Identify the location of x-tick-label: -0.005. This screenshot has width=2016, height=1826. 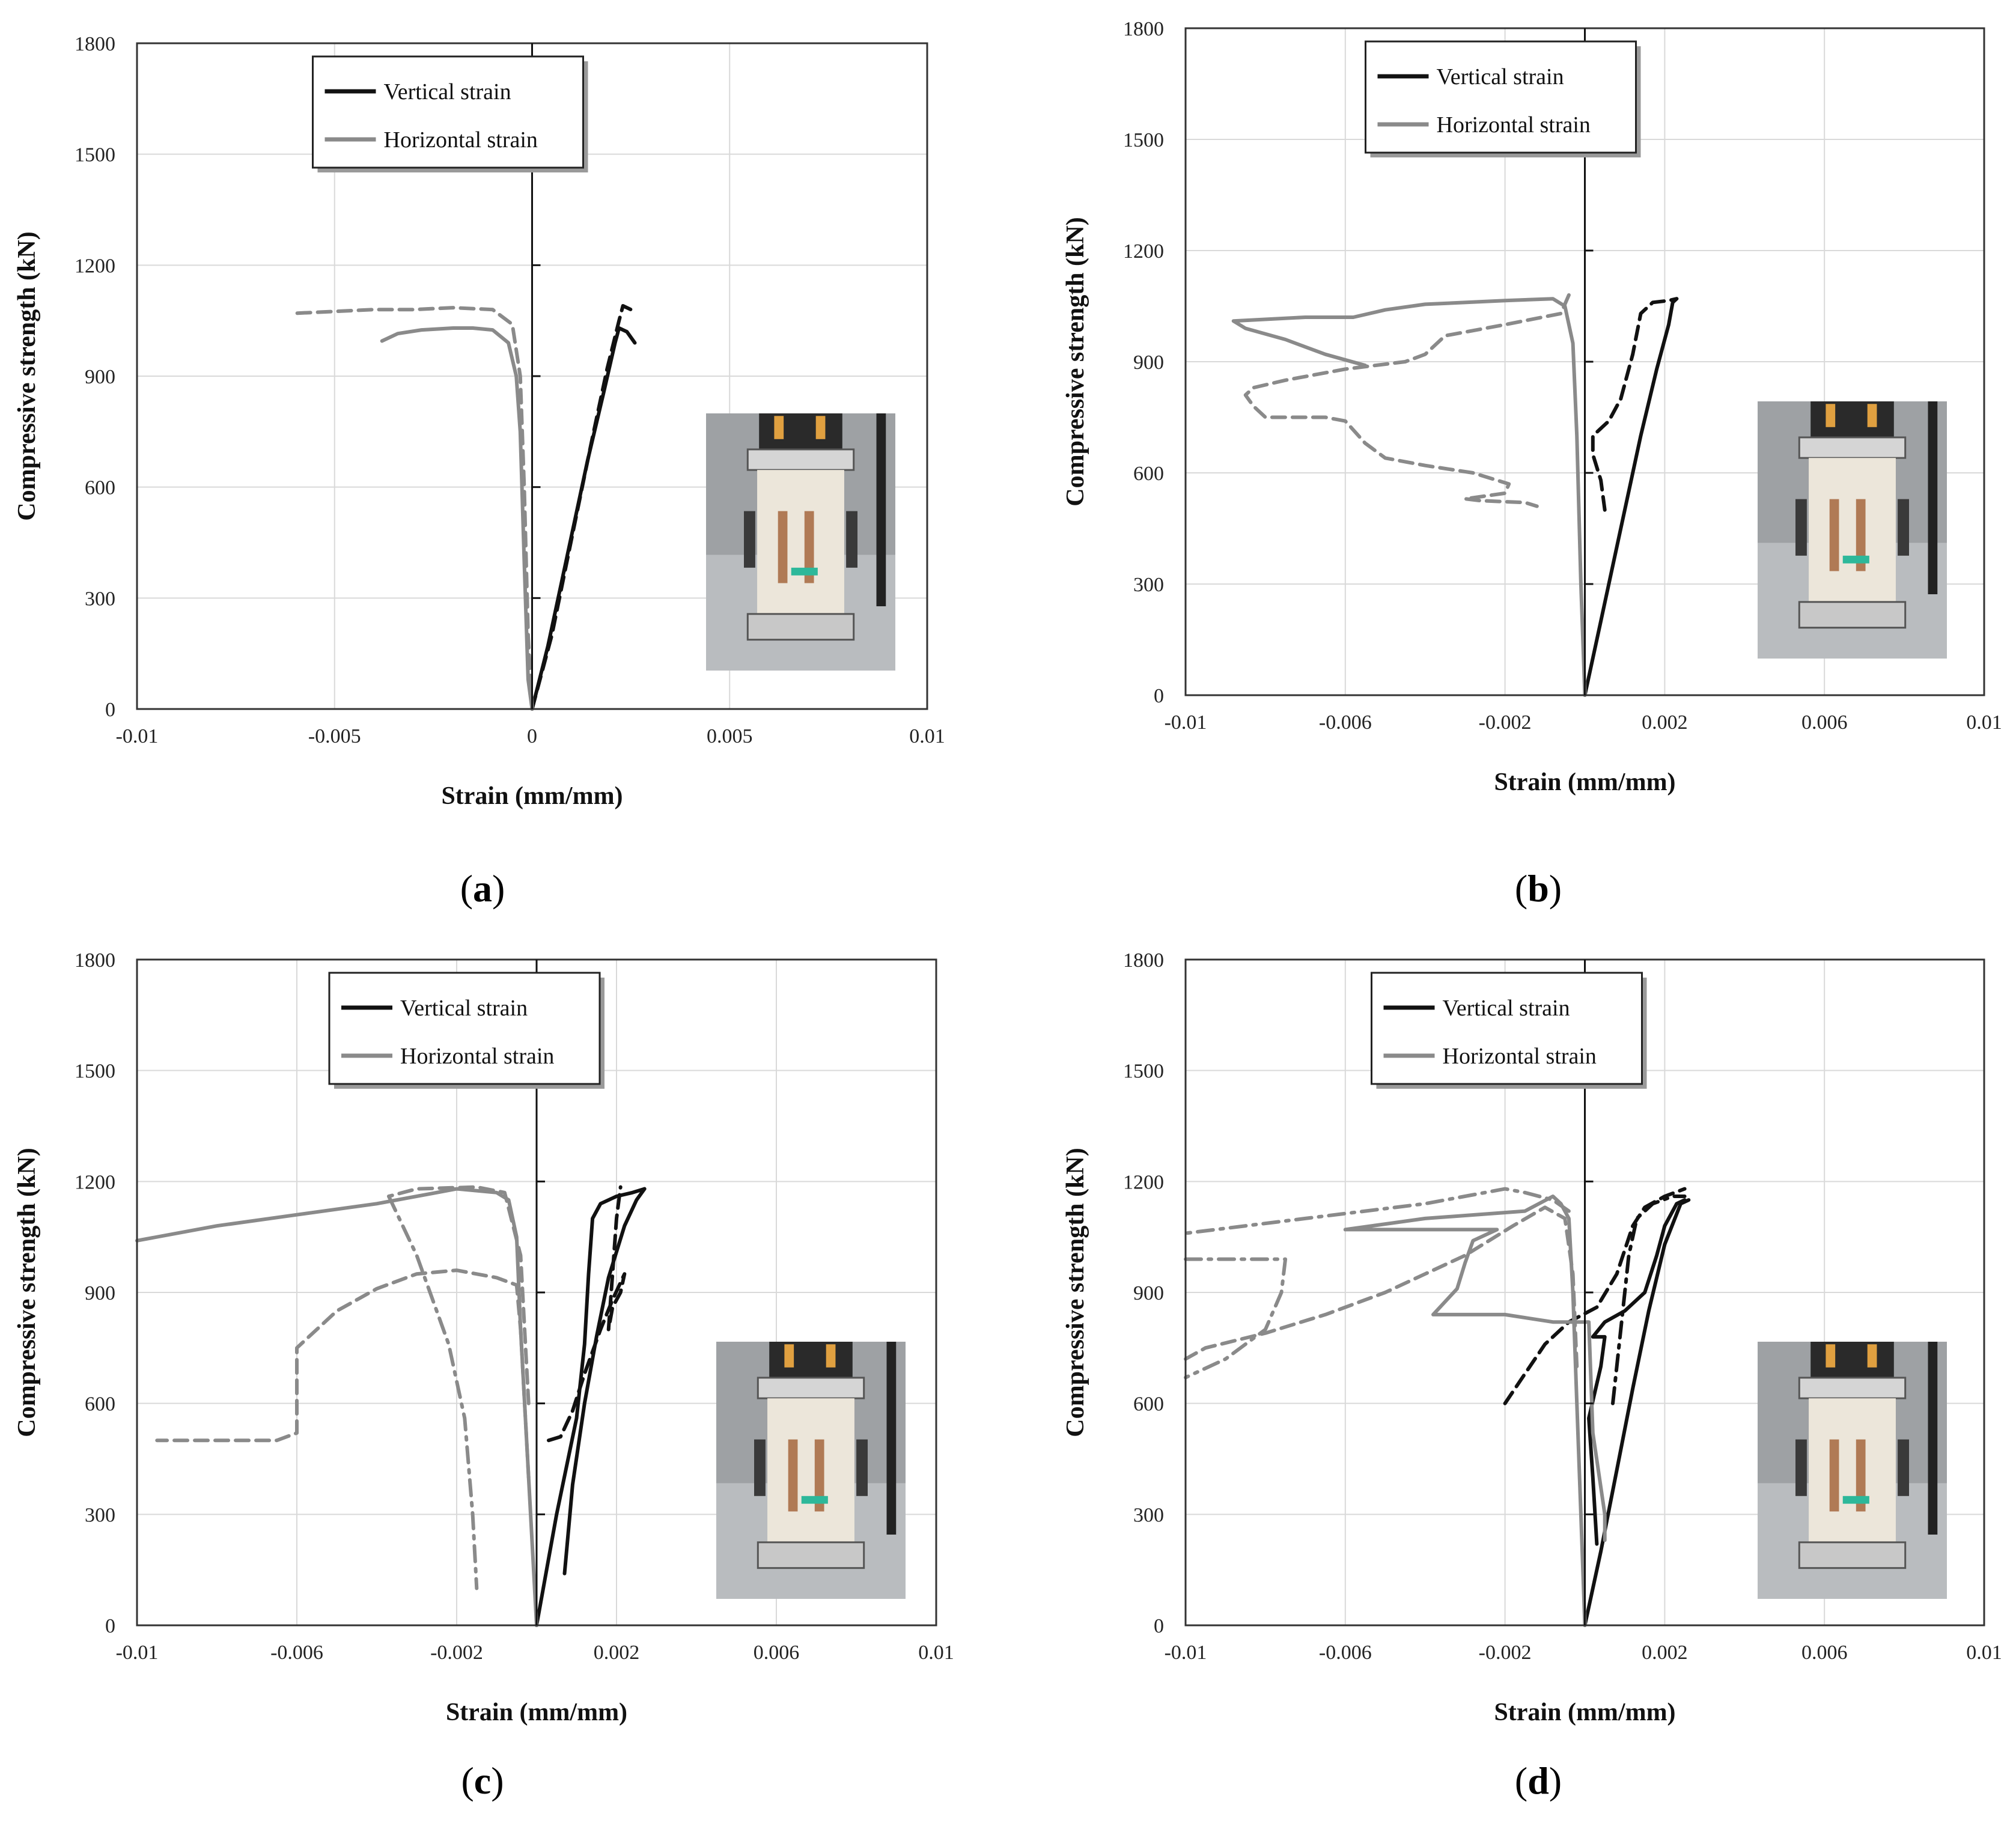
(334, 736).